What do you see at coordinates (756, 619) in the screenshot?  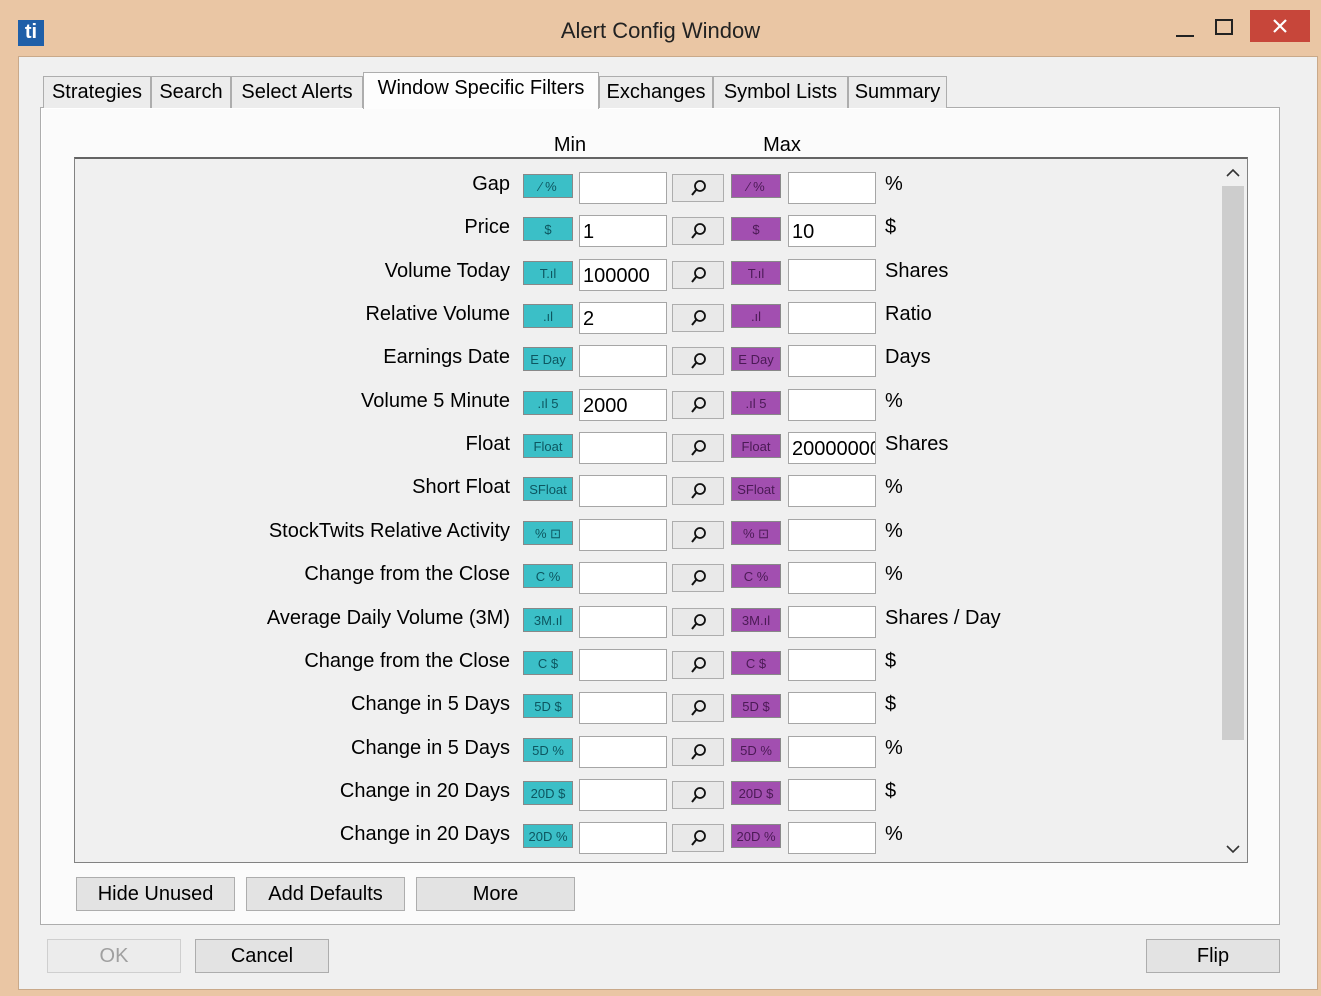 I see `max-icon: 3M.ıl` at bounding box center [756, 619].